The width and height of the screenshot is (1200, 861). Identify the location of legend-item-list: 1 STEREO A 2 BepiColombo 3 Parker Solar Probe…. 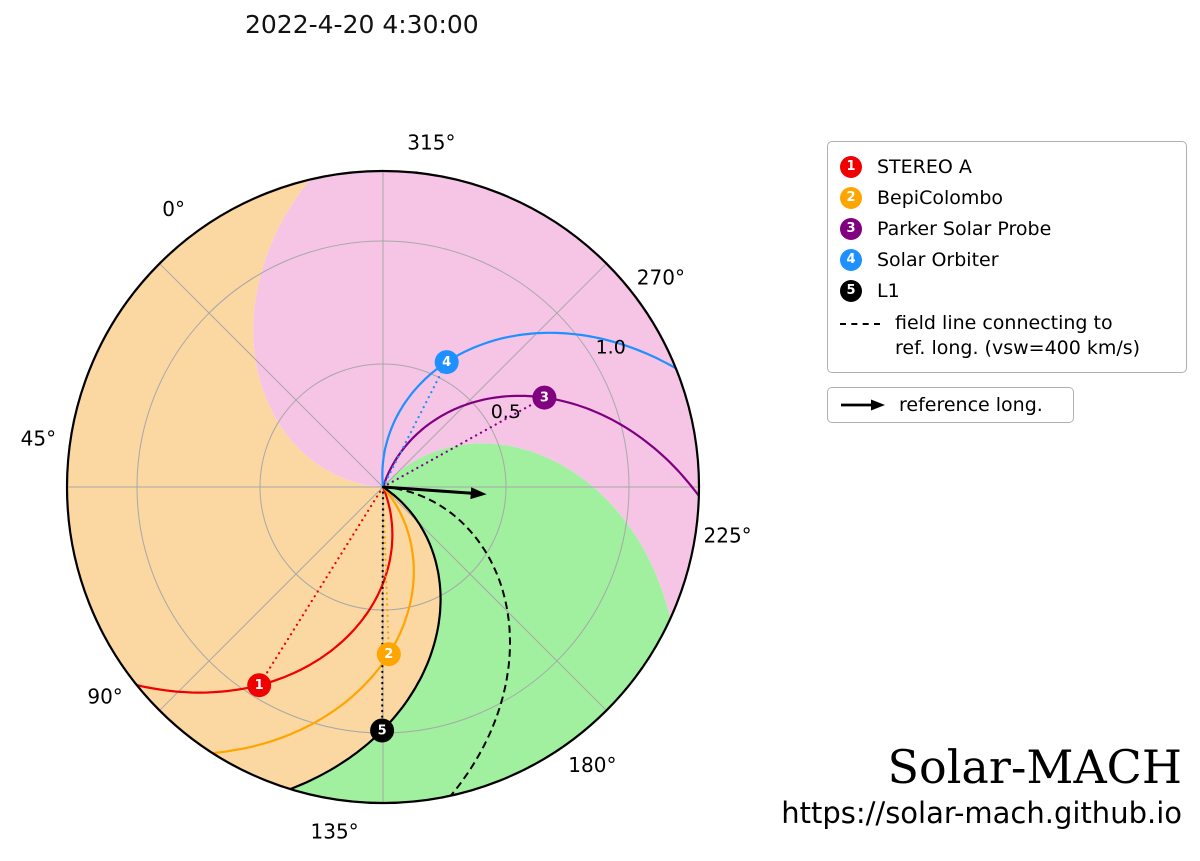
(1007, 228).